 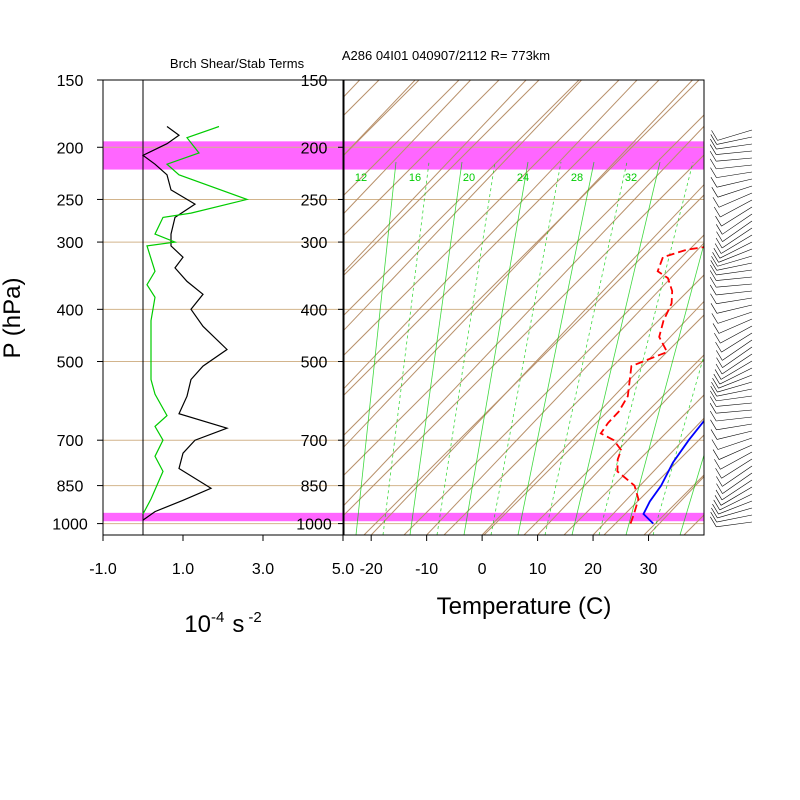 What do you see at coordinates (263, 569) in the screenshot?
I see `left-x-tick-label: 3.0` at bounding box center [263, 569].